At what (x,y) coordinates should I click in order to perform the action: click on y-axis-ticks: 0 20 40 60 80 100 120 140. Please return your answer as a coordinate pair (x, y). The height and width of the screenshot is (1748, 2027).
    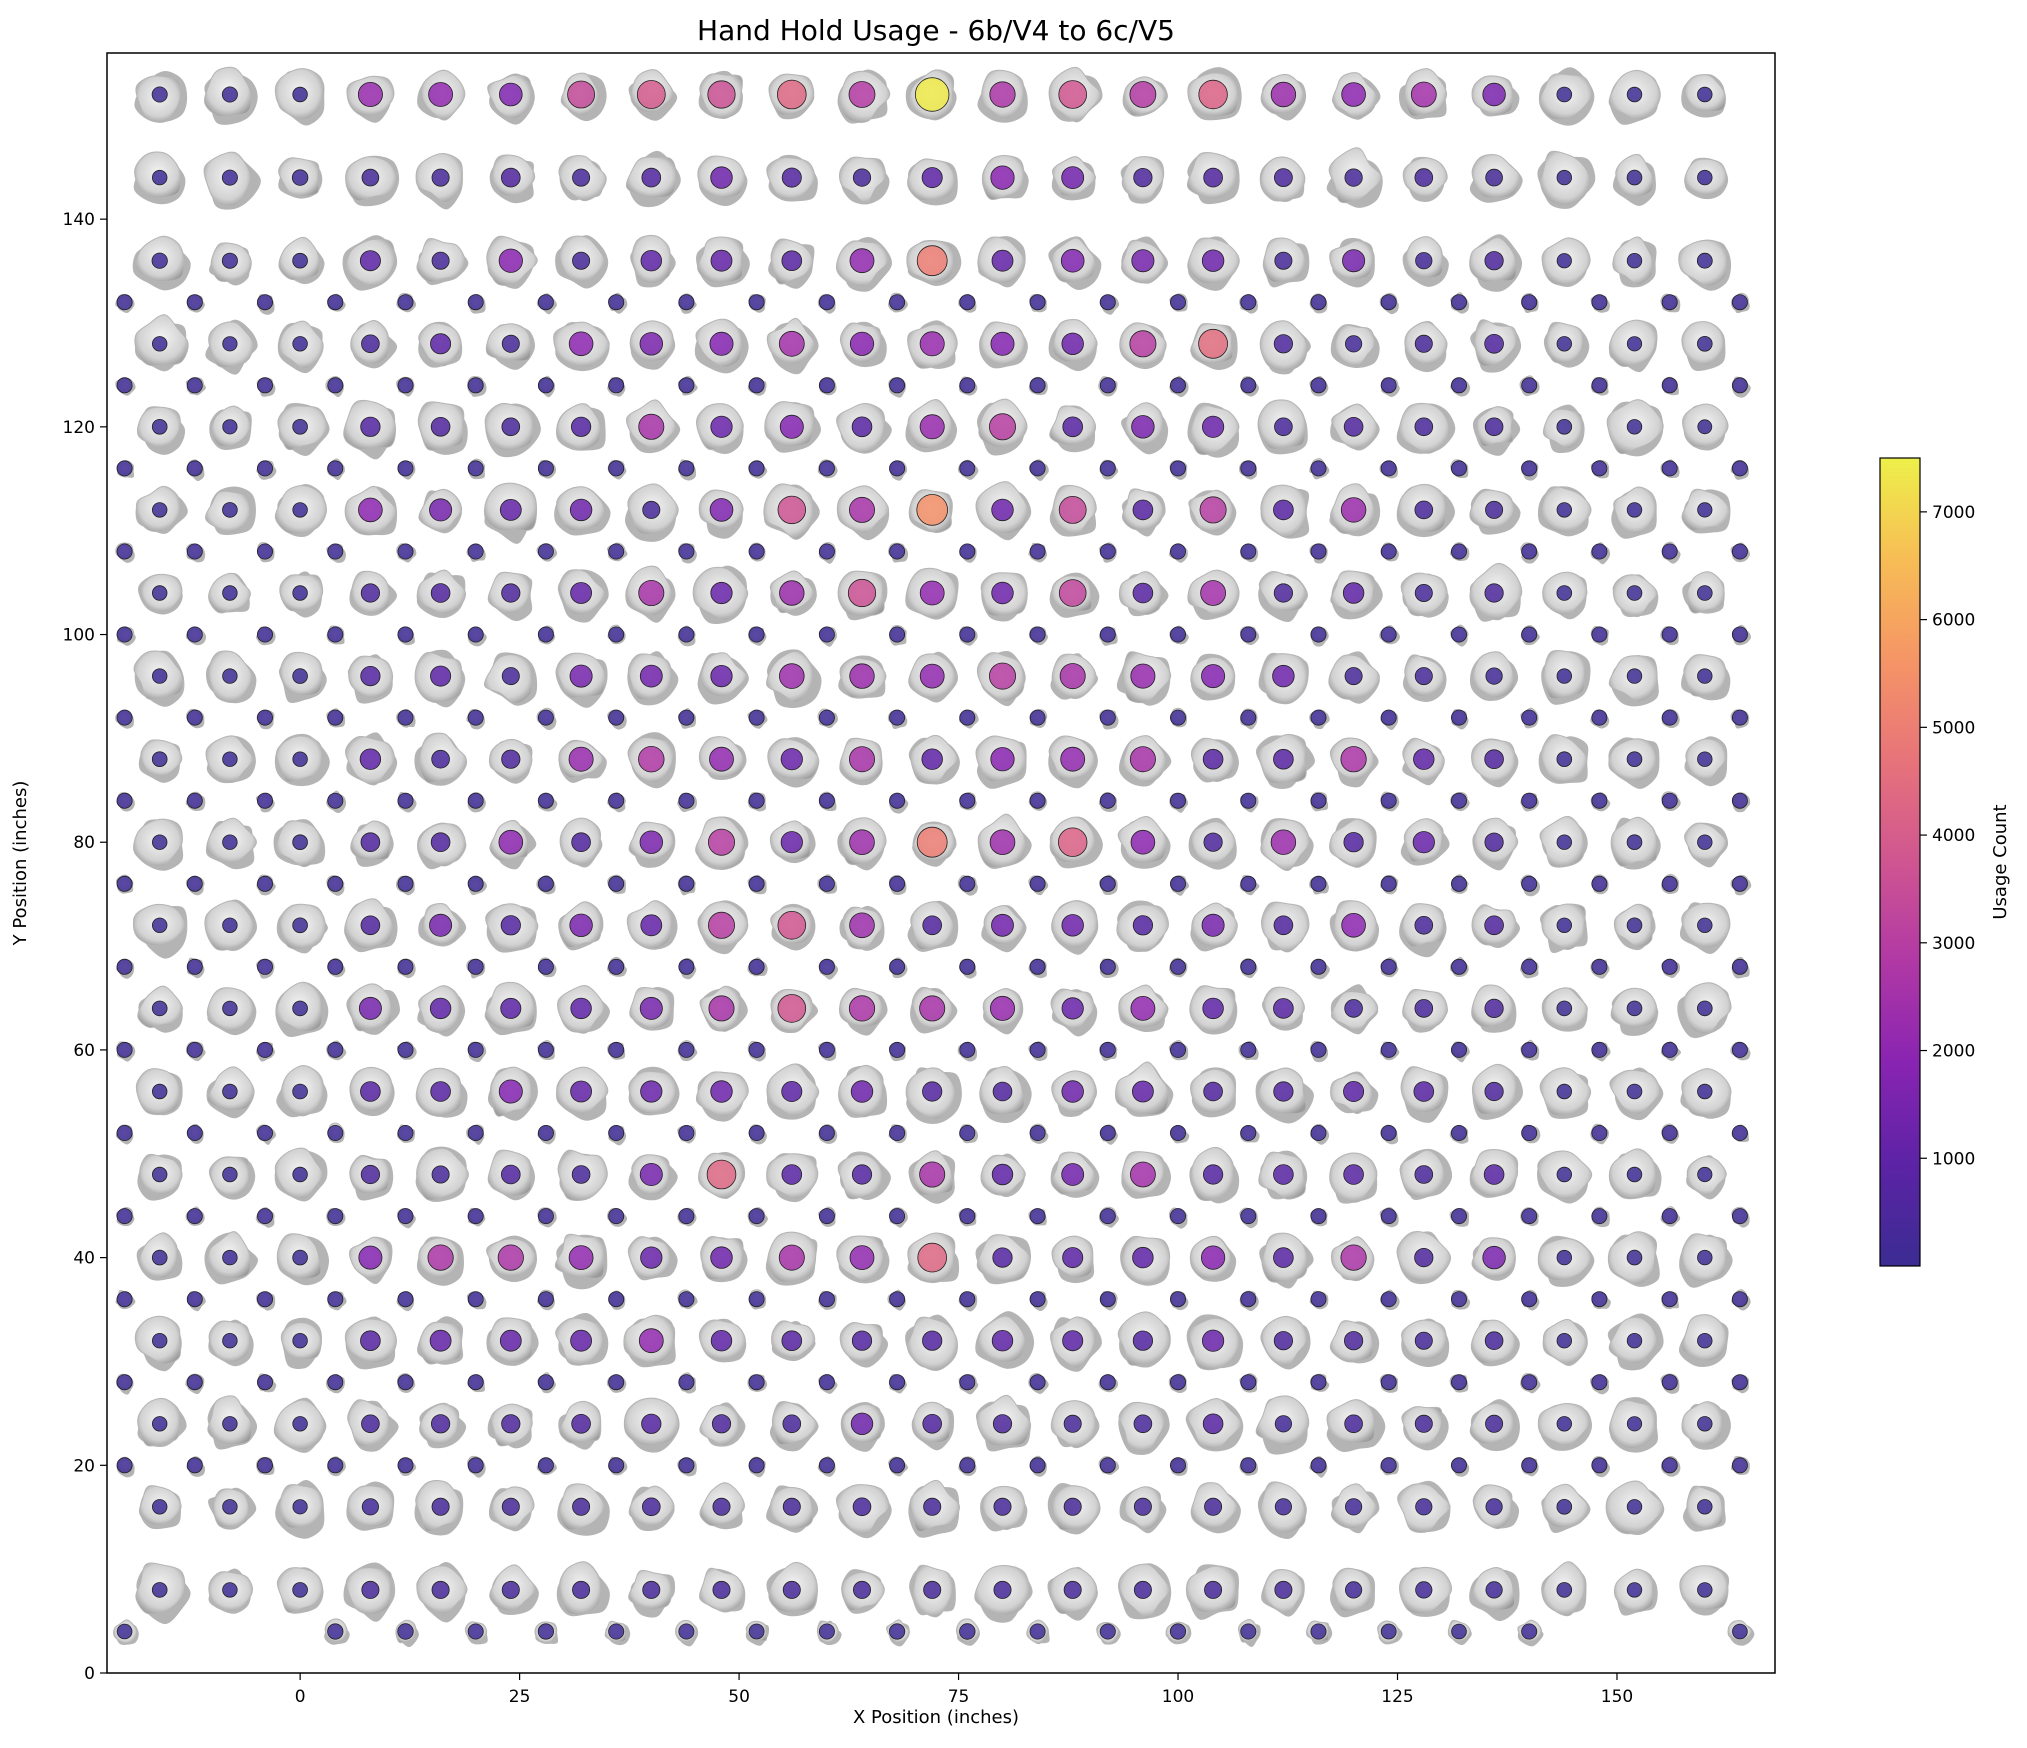
    Looking at the image, I should click on (85, 947).